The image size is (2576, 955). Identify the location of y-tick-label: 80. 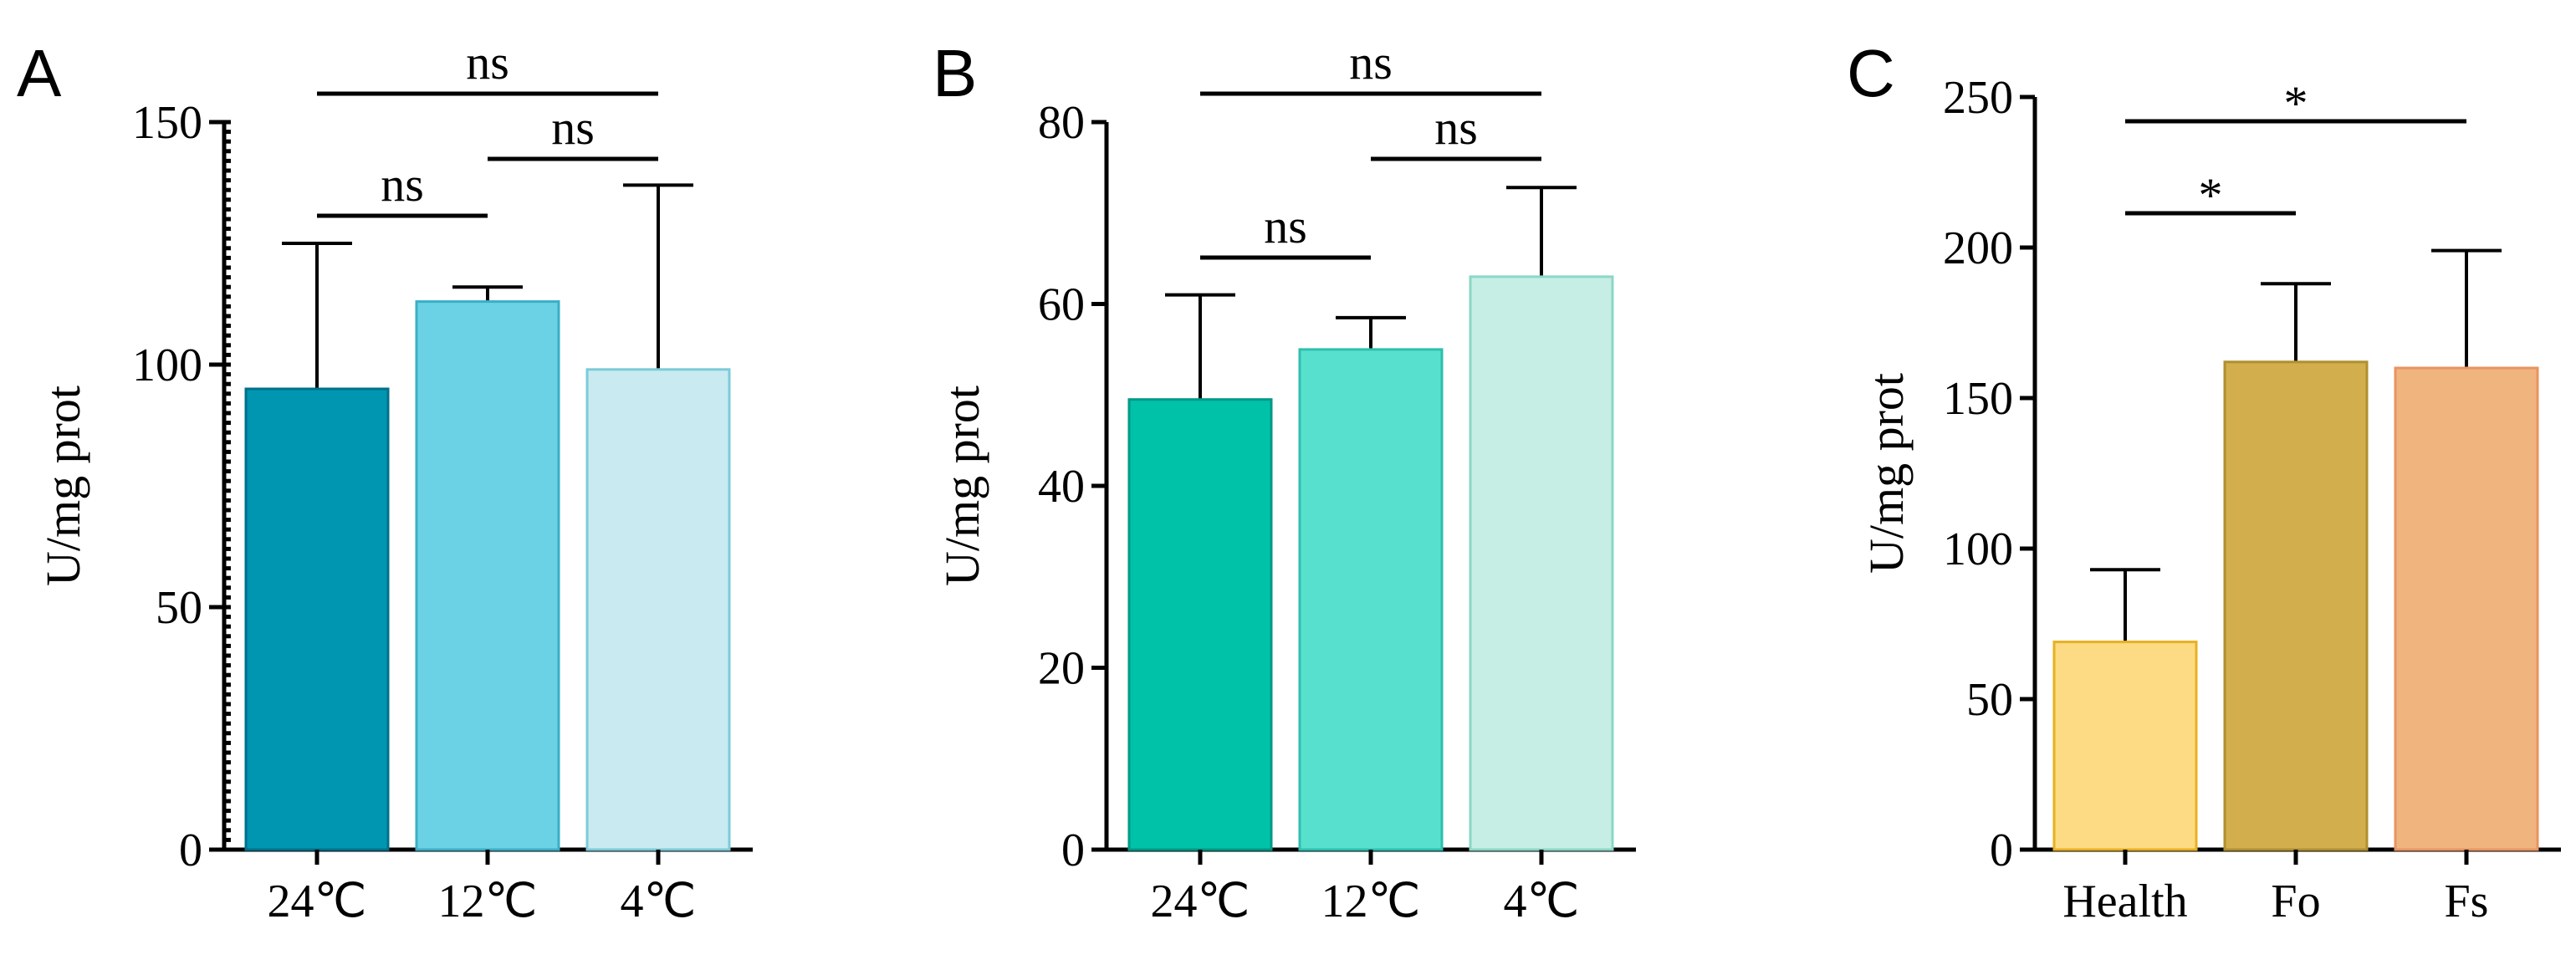
(1061, 123).